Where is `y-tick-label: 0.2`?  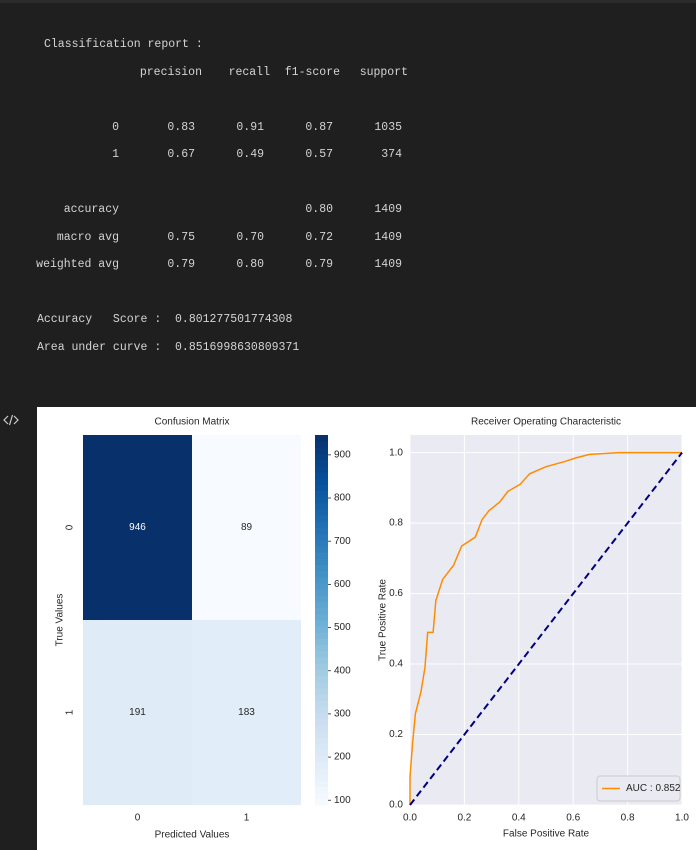
y-tick-label: 0.2 is located at coordinates (396, 734).